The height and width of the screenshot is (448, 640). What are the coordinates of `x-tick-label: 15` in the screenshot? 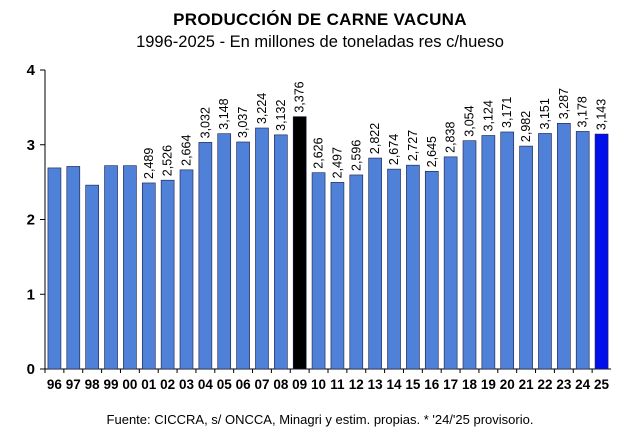 It's located at (413, 384).